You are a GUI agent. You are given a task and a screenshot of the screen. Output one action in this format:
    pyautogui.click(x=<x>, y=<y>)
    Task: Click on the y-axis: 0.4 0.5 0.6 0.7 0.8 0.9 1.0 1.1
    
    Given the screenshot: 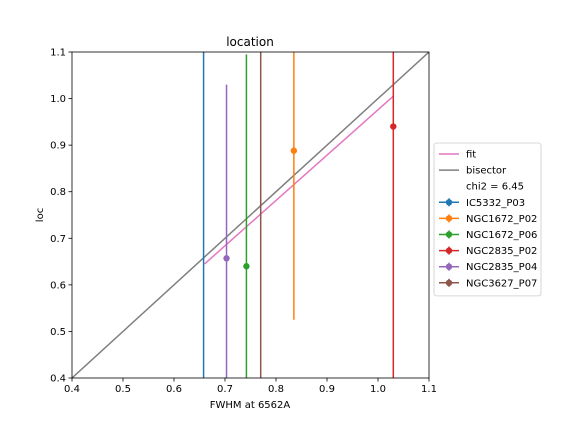 What is the action you would take?
    pyautogui.click(x=61, y=216)
    